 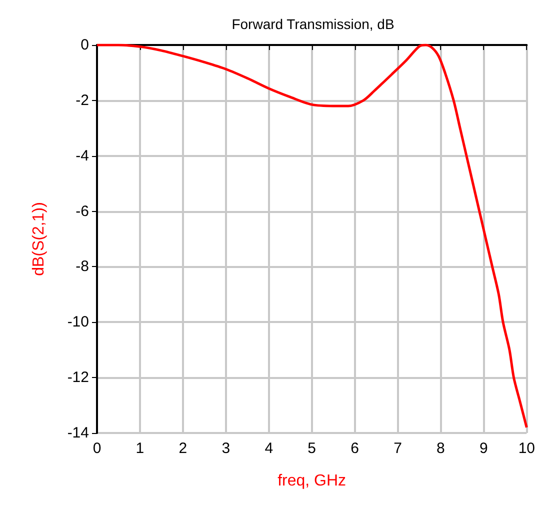 I want to click on x-tick-label: 0, so click(x=97, y=448).